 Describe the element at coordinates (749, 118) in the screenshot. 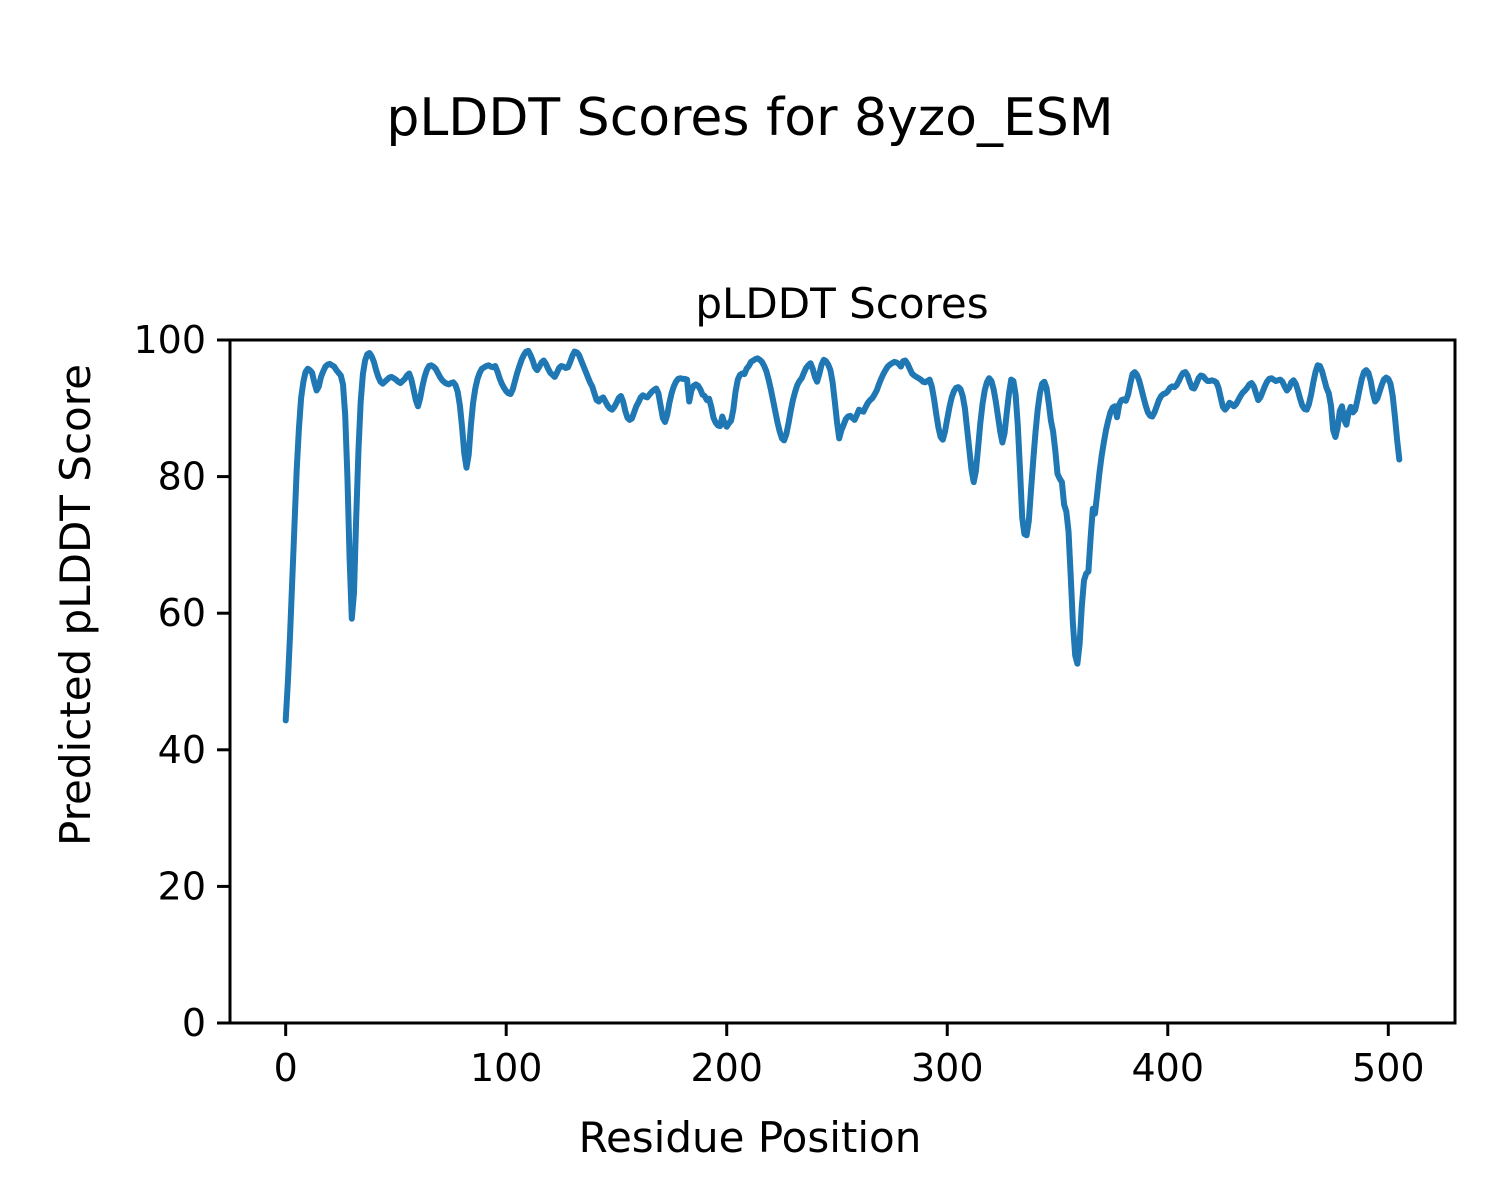

I see `figure-title: pLDDT Scores for 8yzo_ESM` at that location.